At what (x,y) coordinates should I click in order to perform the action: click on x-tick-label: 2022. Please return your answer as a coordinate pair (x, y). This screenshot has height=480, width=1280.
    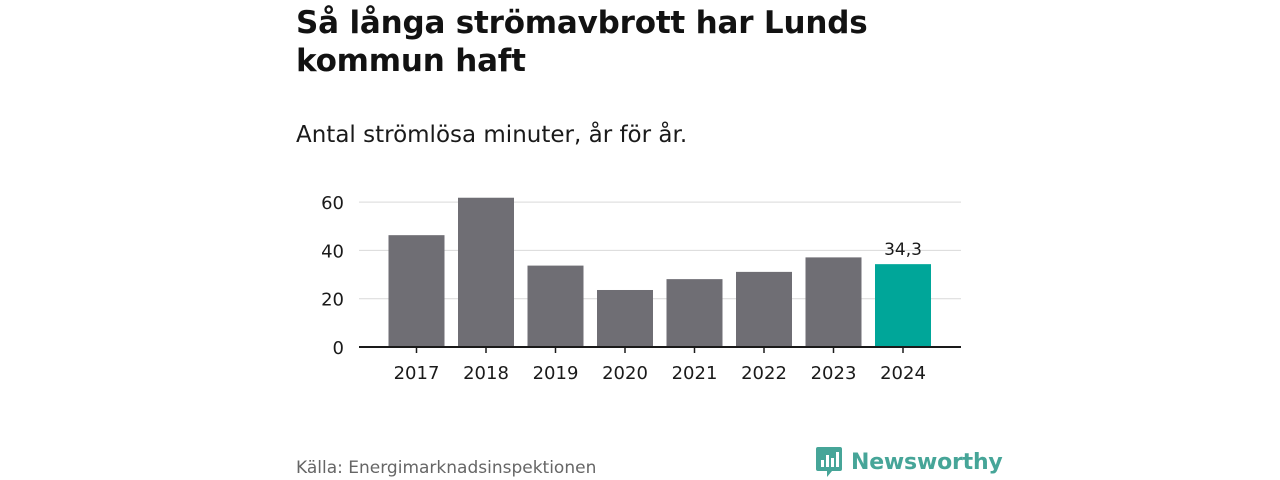
    Looking at the image, I should click on (764, 373).